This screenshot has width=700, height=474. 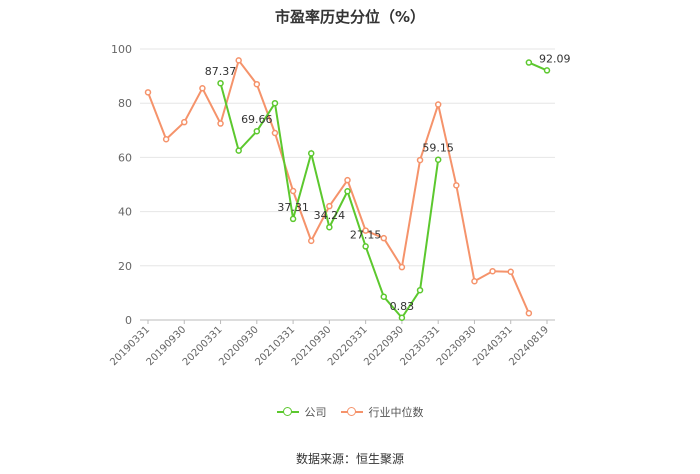 I want to click on legend-company-swatch, so click(x=287, y=412).